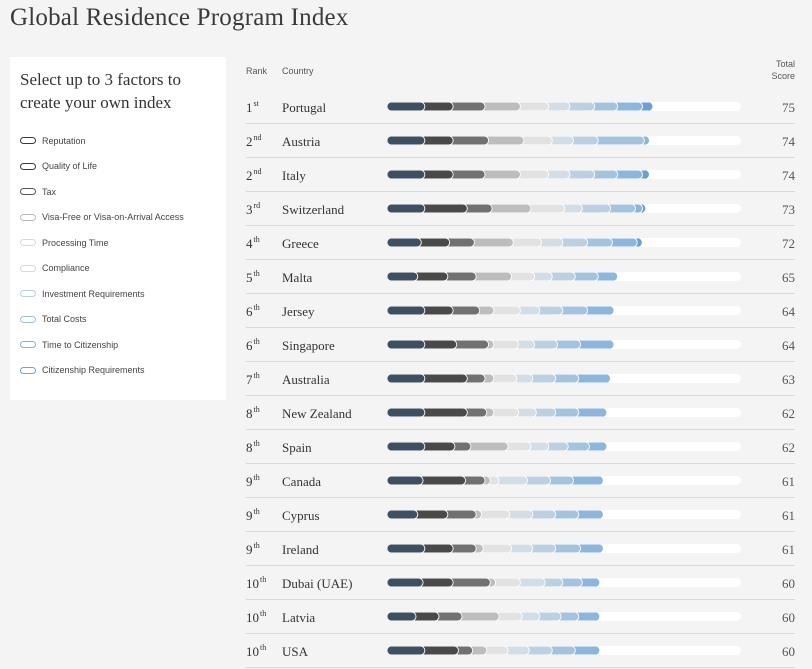  Describe the element at coordinates (123, 320) in the screenshot. I see `factor-toggle: Total Costs` at that location.